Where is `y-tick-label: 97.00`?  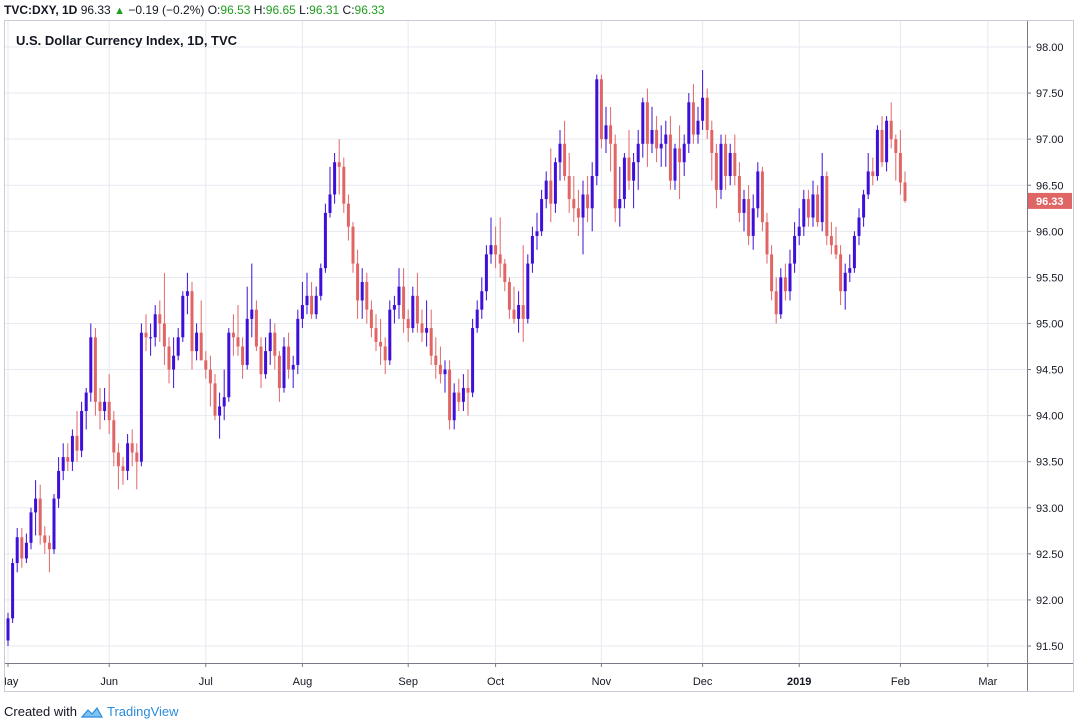 y-tick-label: 97.00 is located at coordinates (1050, 140).